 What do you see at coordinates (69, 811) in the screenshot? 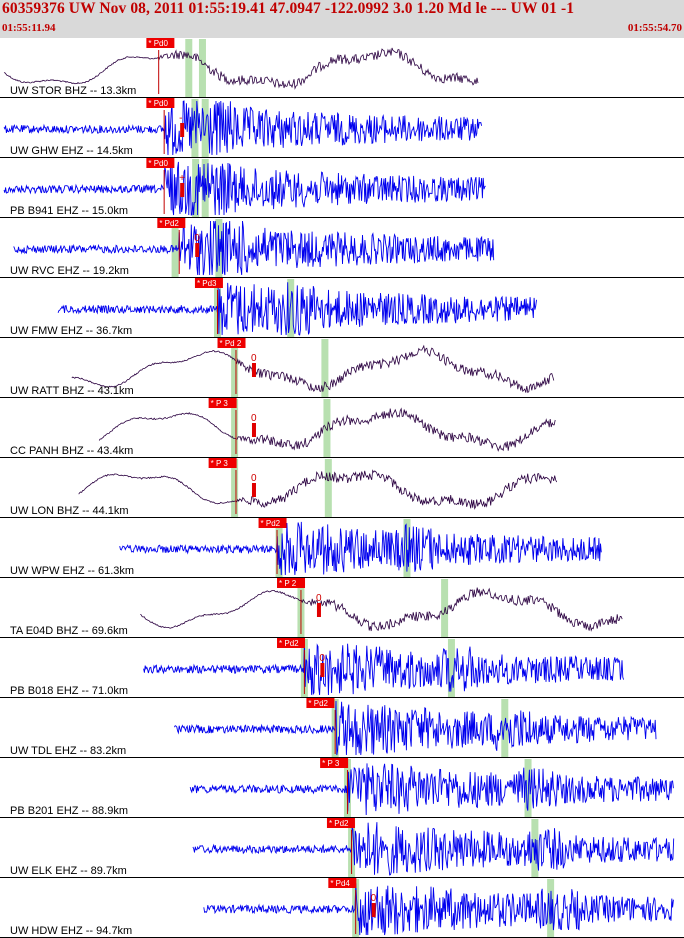
I see `station-label: PB B201 EHZ -- 88.9km` at bounding box center [69, 811].